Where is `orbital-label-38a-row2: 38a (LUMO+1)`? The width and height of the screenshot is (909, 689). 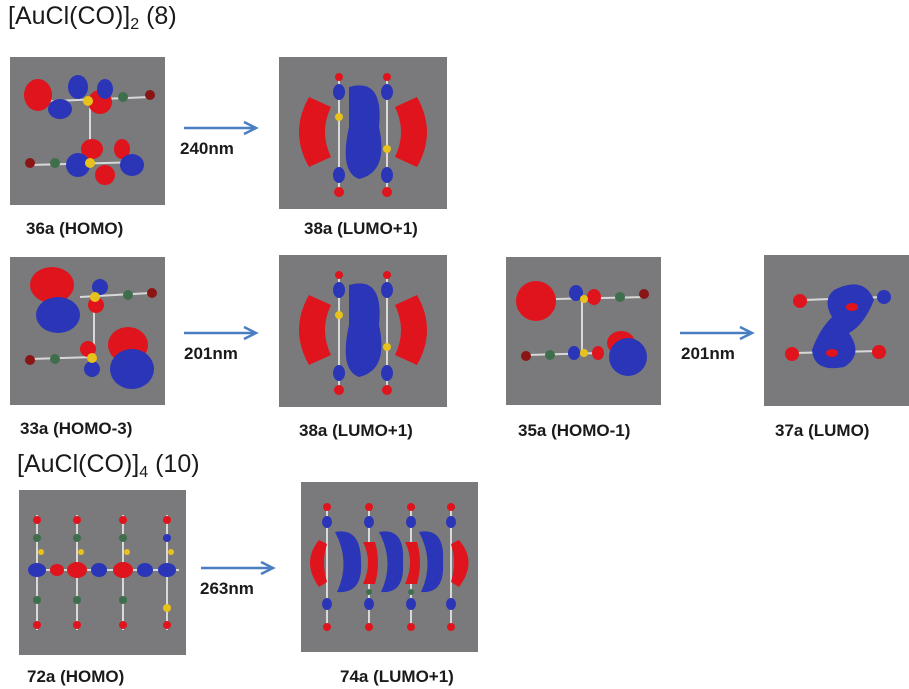
orbital-label-38a-row2: 38a (LUMO+1) is located at coordinates (356, 430).